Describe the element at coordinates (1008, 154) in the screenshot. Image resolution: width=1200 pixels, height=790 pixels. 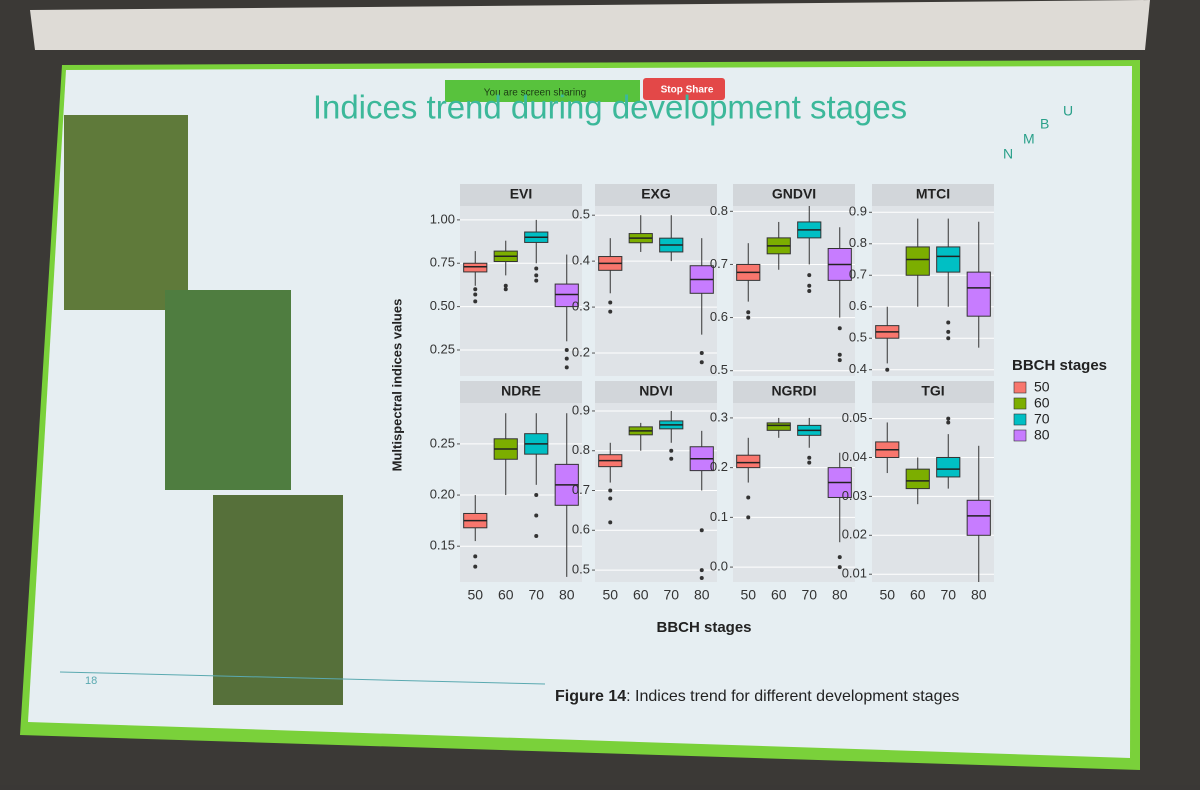
I see `logo-letter: N` at that location.